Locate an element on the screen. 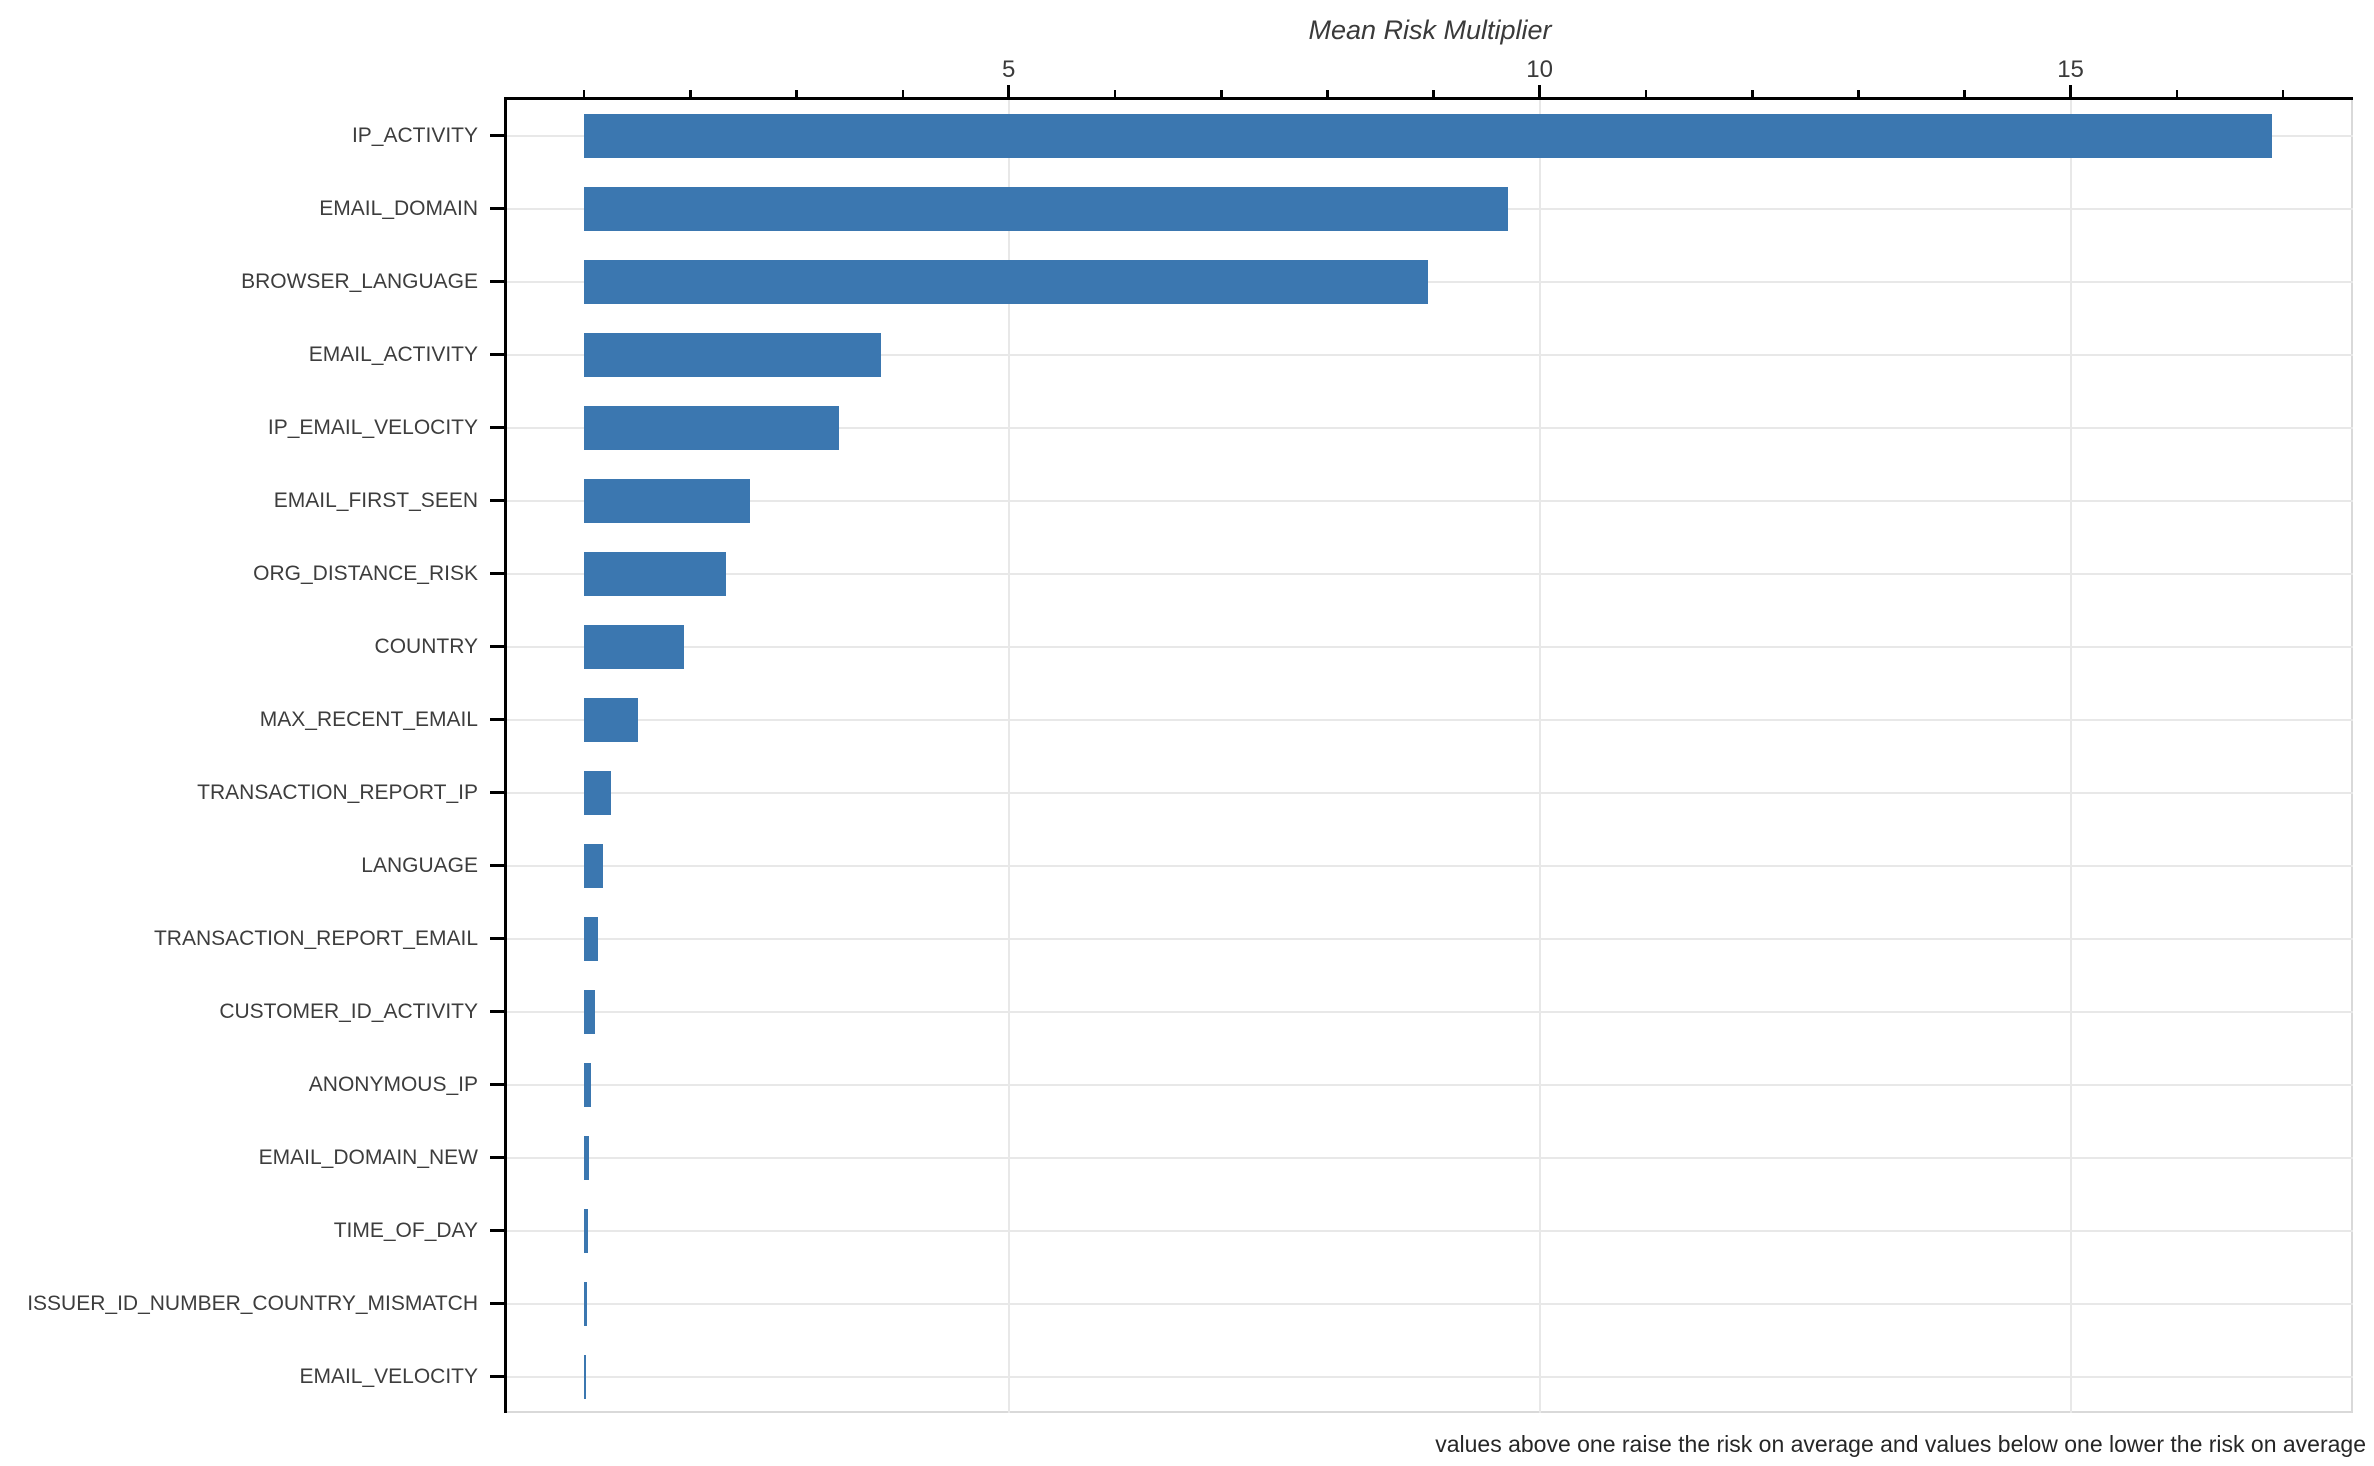 Image resolution: width=2374 pixels, height=1466 pixels. bar-email_velocity is located at coordinates (585, 1376).